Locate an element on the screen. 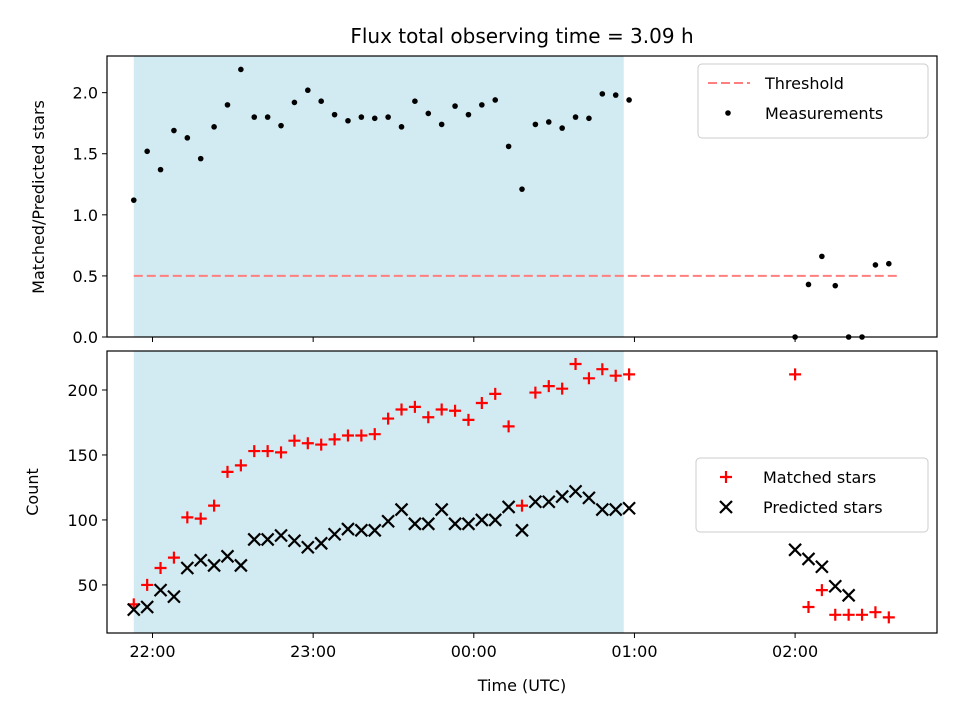 Image resolution: width=960 pixels, height=720 pixels. legend: Matched stars Predicted stars is located at coordinates (812, 495).